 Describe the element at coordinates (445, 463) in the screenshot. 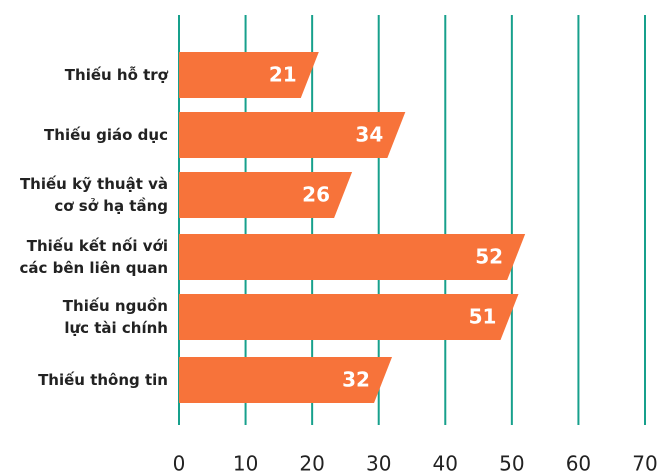

I see `x-tick-label: 40` at that location.